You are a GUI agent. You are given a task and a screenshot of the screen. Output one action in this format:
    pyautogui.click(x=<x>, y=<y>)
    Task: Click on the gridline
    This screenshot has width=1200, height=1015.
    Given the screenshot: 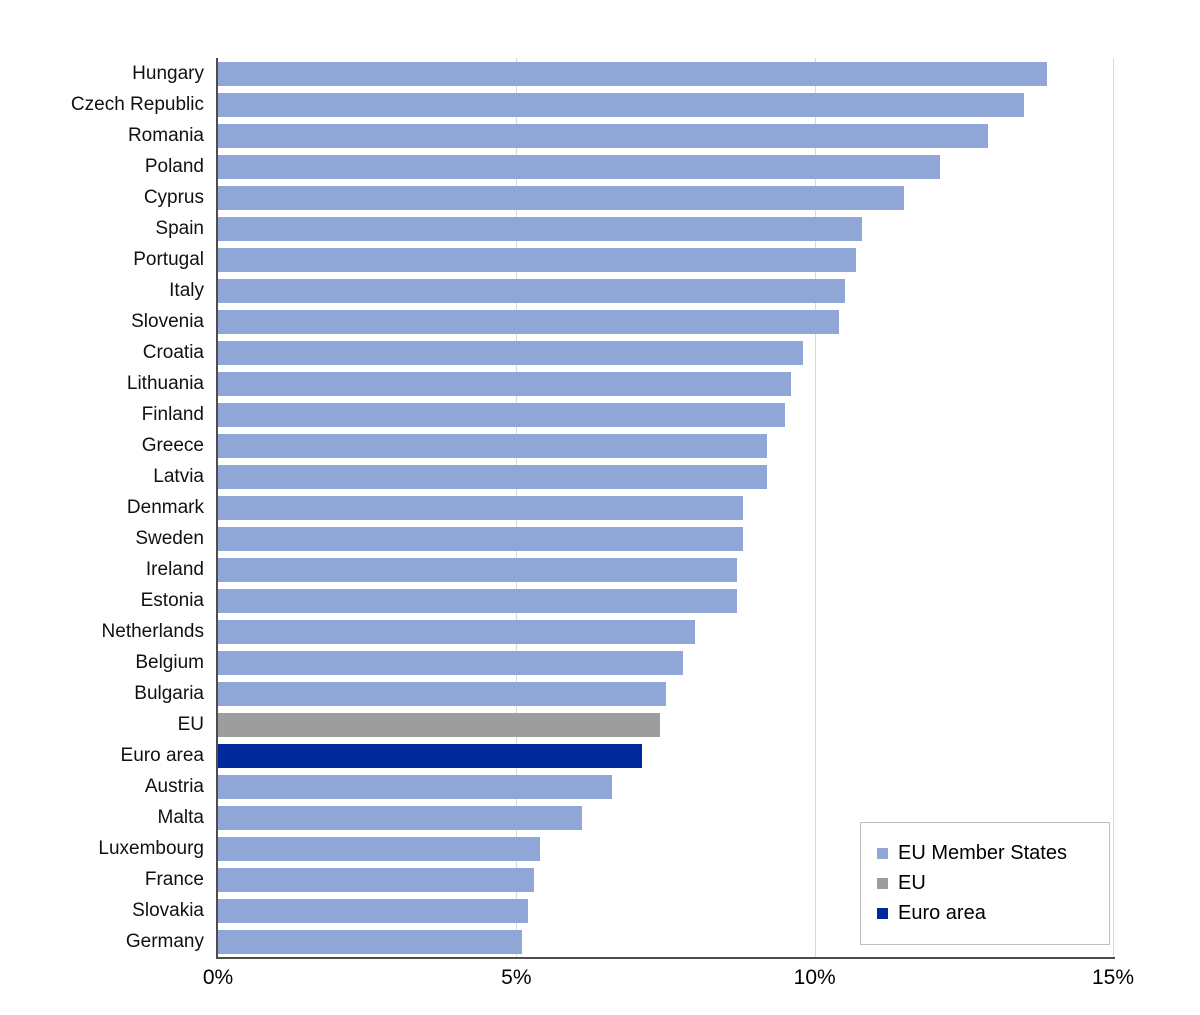 What is the action you would take?
    pyautogui.click(x=1113, y=508)
    